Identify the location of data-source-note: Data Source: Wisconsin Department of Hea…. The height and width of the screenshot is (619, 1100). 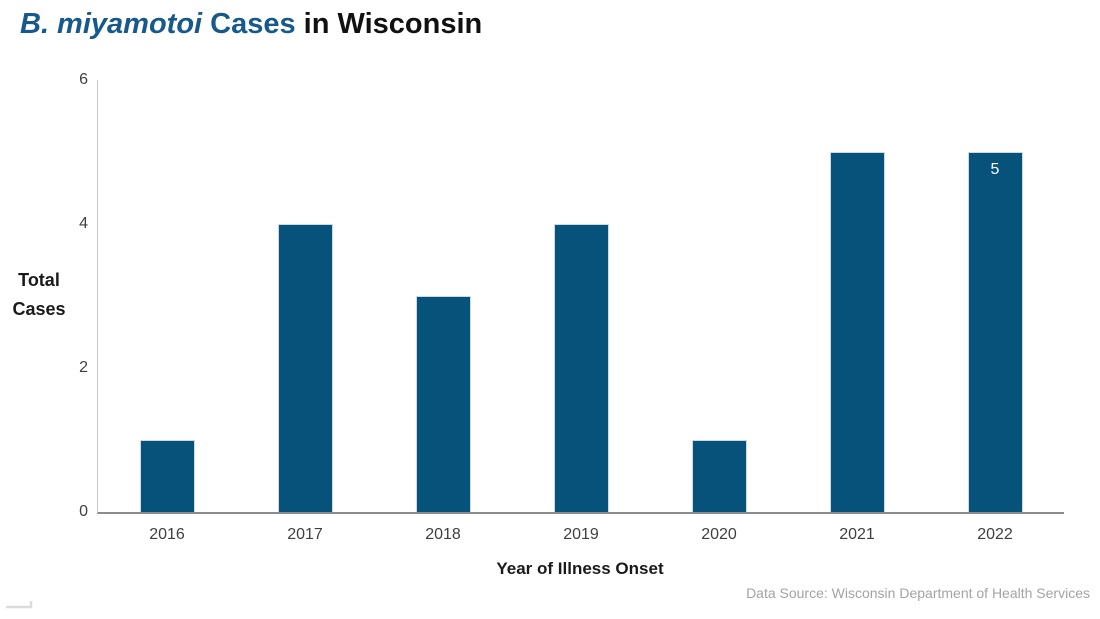
(918, 593).